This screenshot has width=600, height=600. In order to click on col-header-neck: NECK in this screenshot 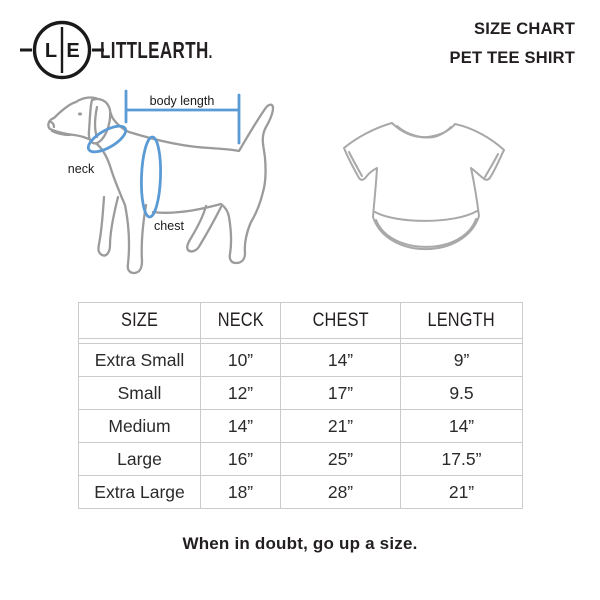, I will do `click(240, 320)`.